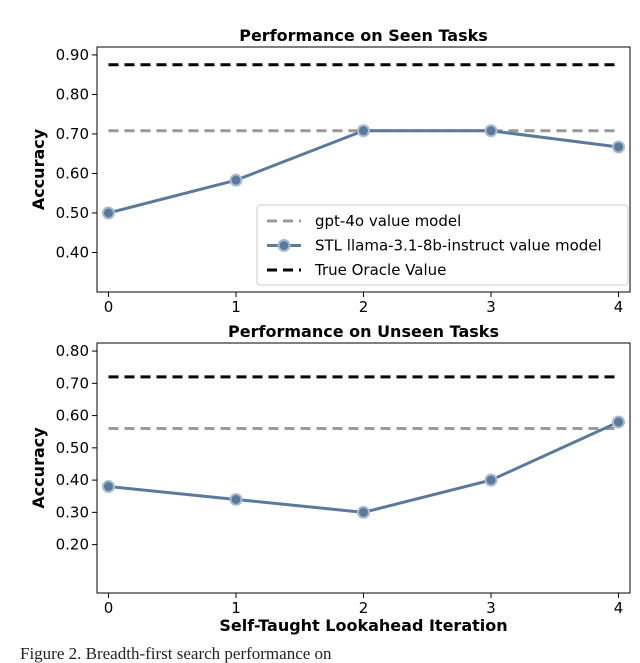 The height and width of the screenshot is (663, 640). I want to click on chart-title: Performance on Unseen Tasks, so click(363, 331).